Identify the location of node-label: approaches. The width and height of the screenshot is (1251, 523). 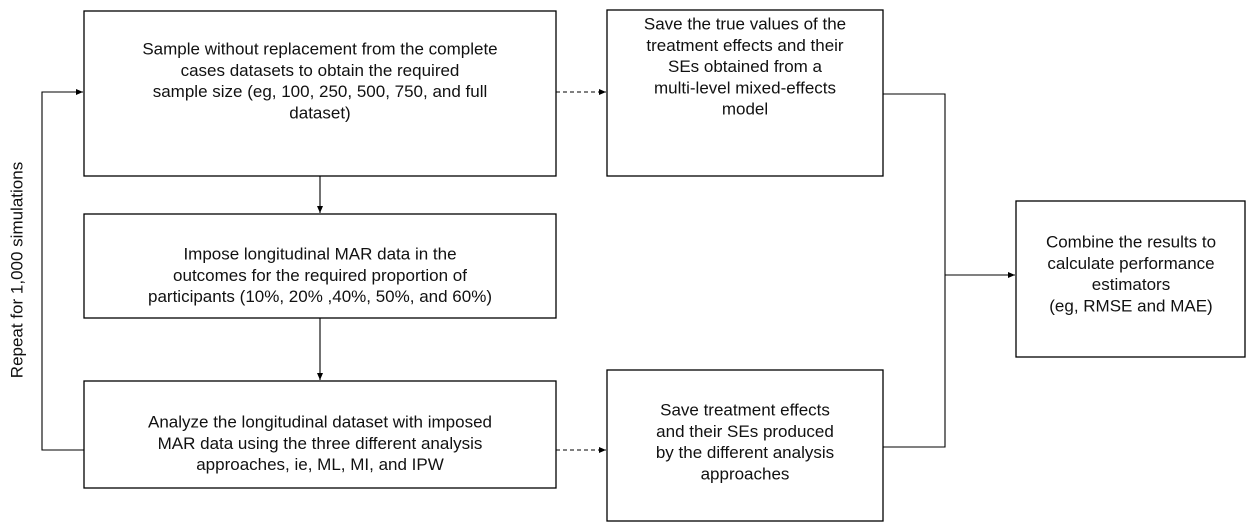
(745, 473).